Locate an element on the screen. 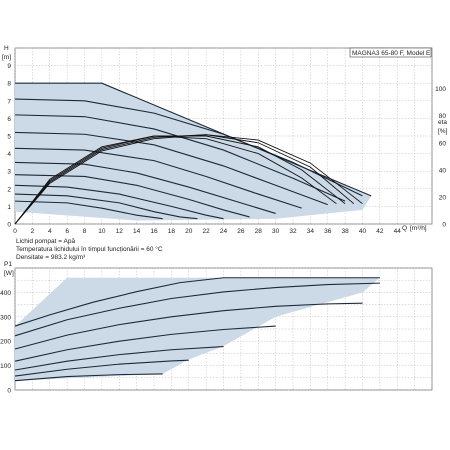  top-x-tick-label: 34 is located at coordinates (311, 231).